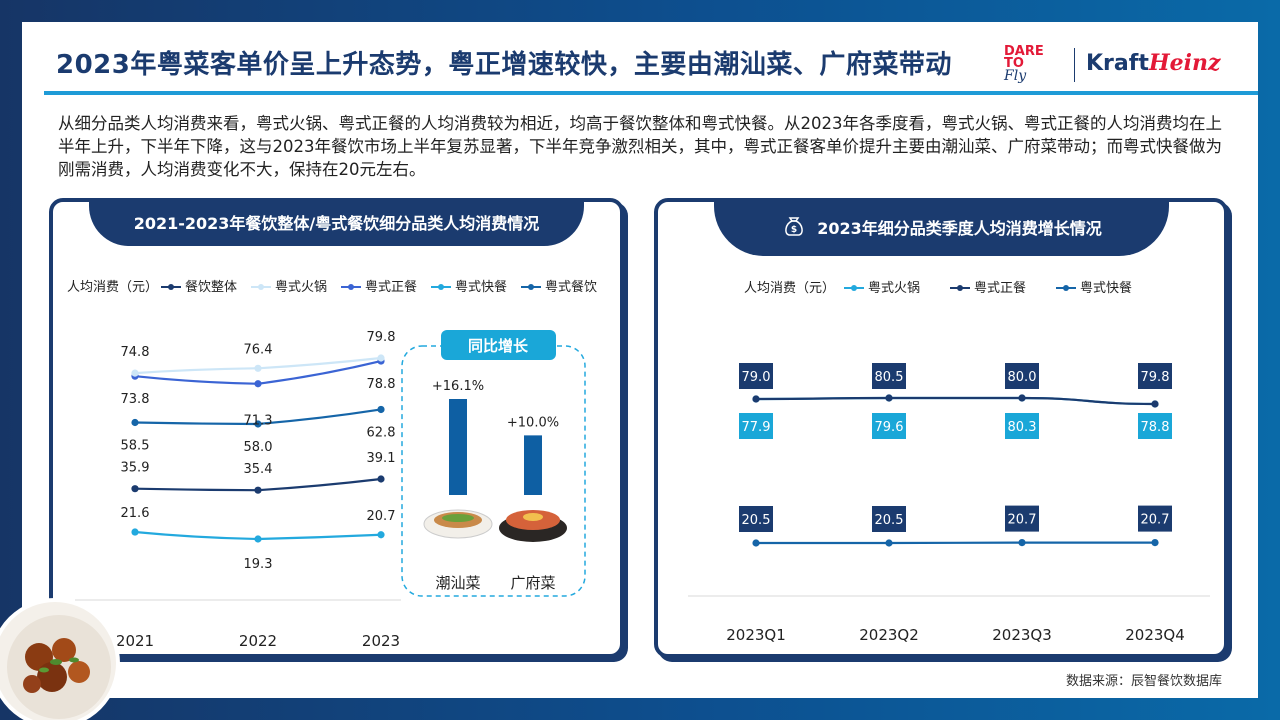 Image resolution: width=1280 pixels, height=720 pixels. I want to click on yoy-title: 同比增长, so click(498, 346).